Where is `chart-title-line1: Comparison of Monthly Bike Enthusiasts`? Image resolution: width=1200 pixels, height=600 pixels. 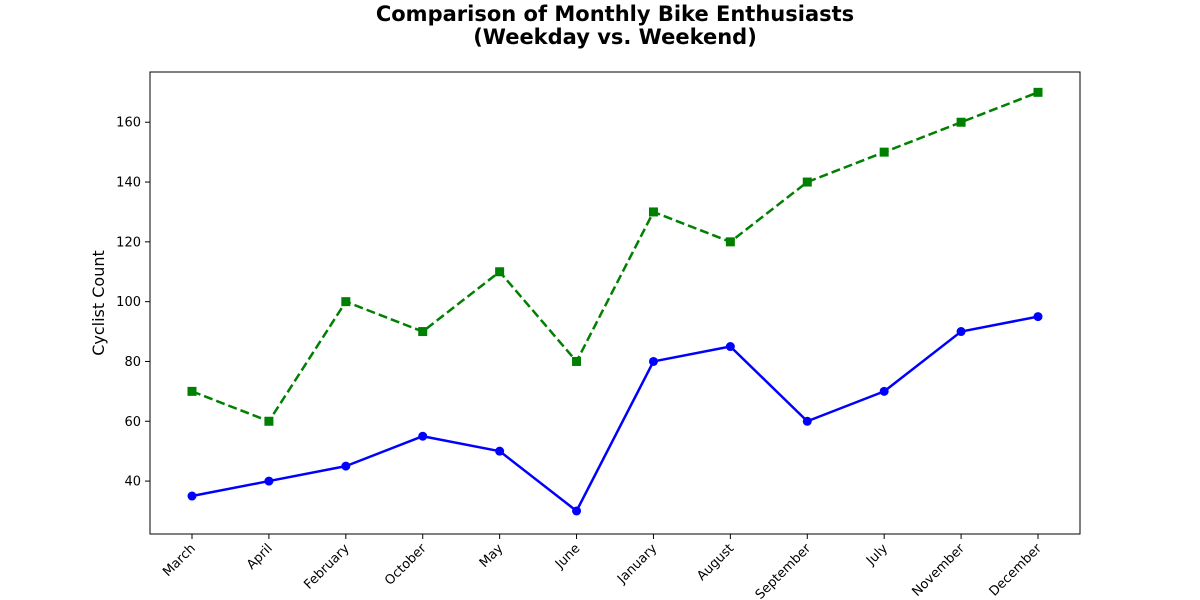
chart-title-line1: Comparison of Monthly Bike Enthusiasts is located at coordinates (615, 14).